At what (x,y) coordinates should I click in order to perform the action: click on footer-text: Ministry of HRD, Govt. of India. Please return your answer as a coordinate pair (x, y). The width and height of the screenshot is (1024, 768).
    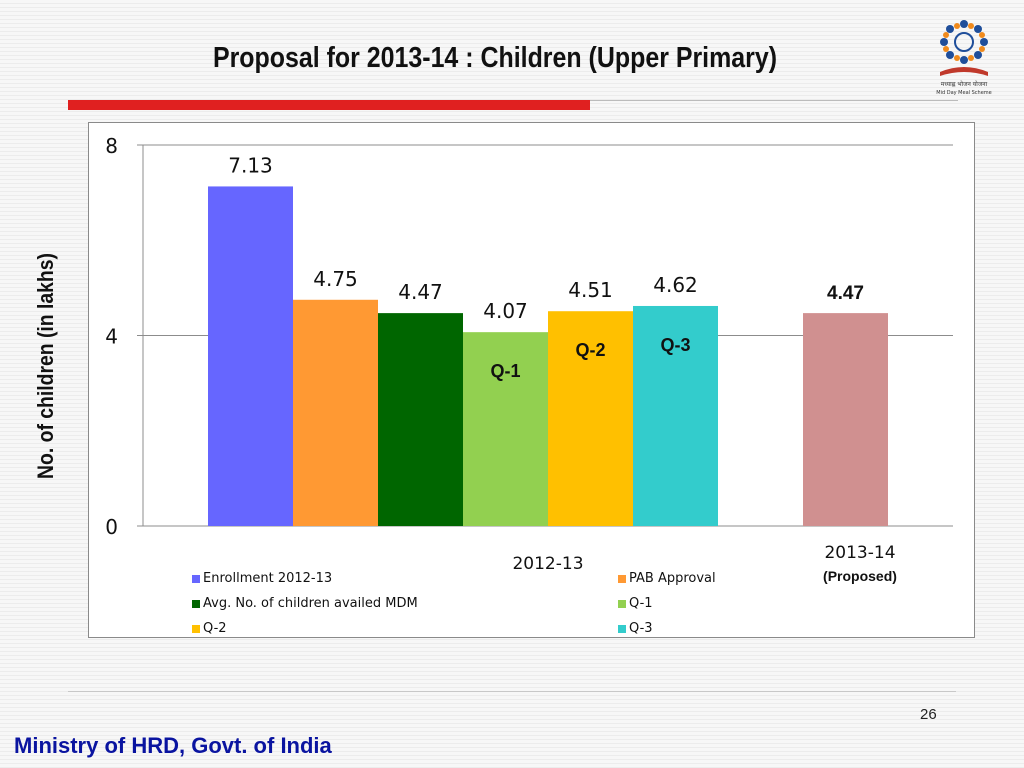
    Looking at the image, I should click on (173, 745).